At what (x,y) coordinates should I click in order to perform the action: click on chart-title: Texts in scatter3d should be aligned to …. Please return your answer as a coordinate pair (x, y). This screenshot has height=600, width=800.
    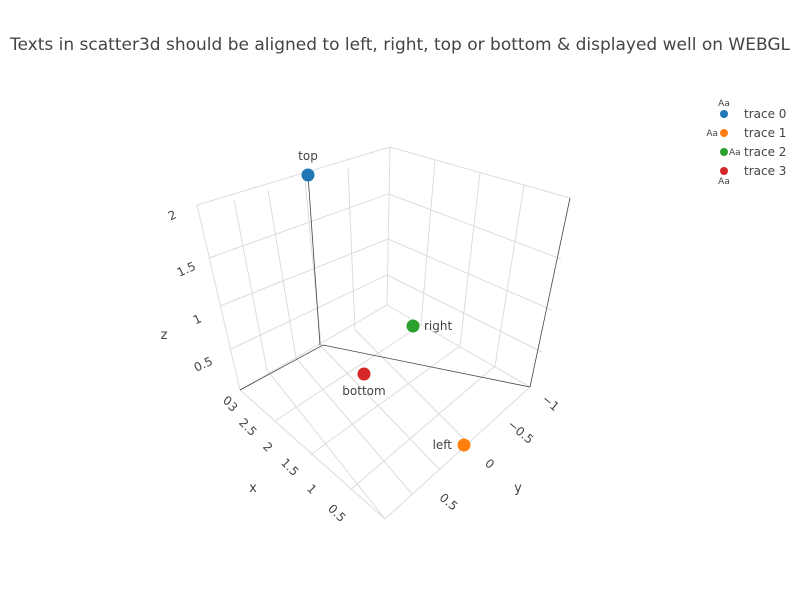
    Looking at the image, I should click on (399, 45).